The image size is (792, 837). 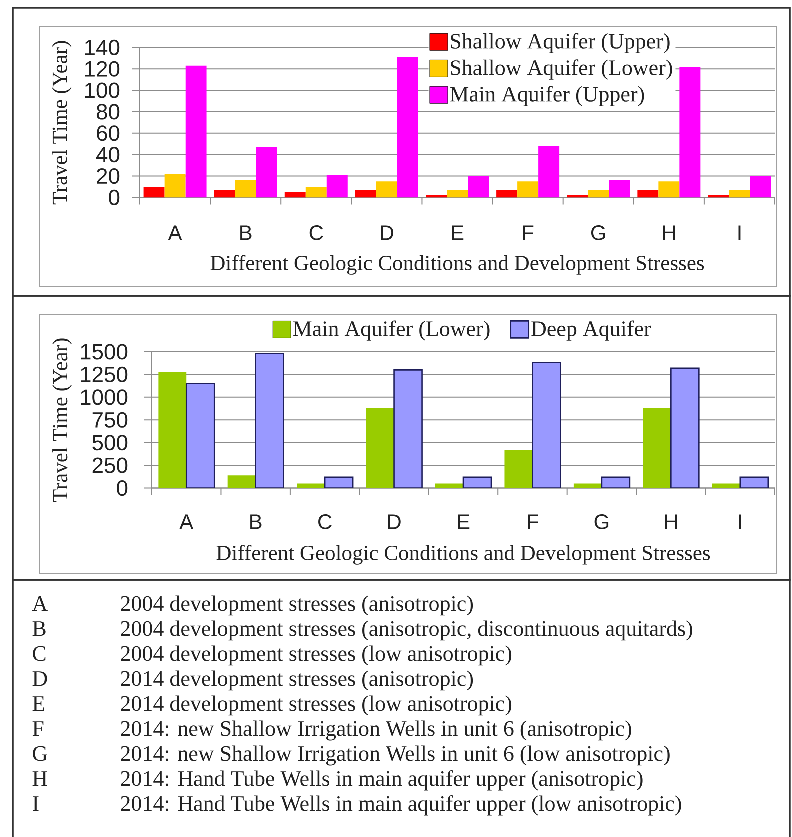 What do you see at coordinates (40, 779) in the screenshot?
I see `category-label: H` at bounding box center [40, 779].